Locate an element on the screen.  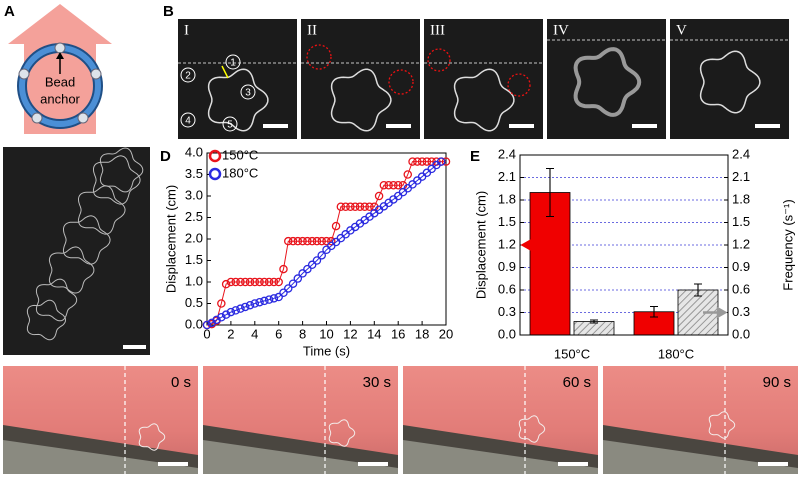
marker-number: 3 is located at coordinates (248, 93).